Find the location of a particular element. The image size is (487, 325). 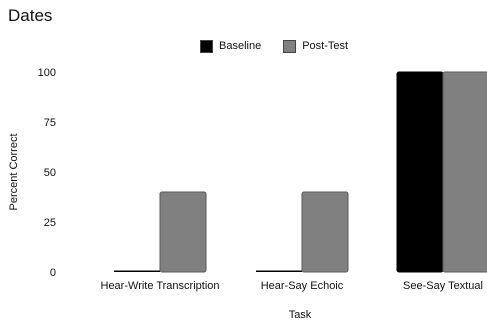

y-tick-label-100: 100 is located at coordinates (47, 73).